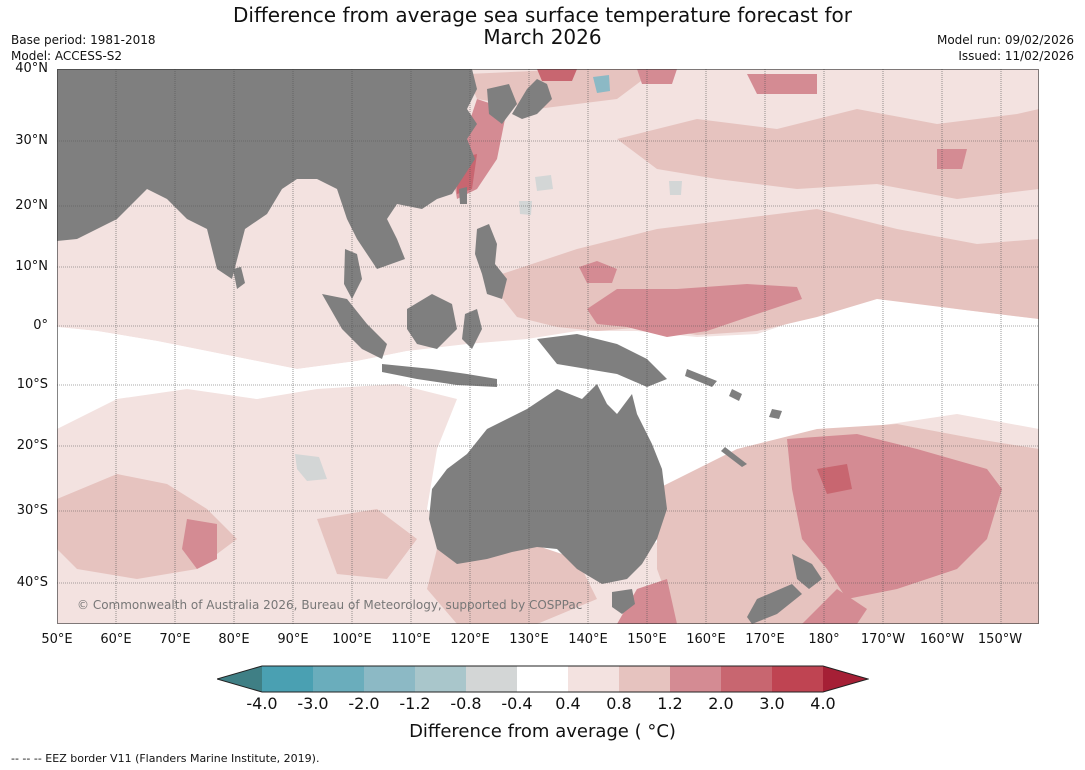  I want to click on lon-label: 80°E, so click(234, 639).